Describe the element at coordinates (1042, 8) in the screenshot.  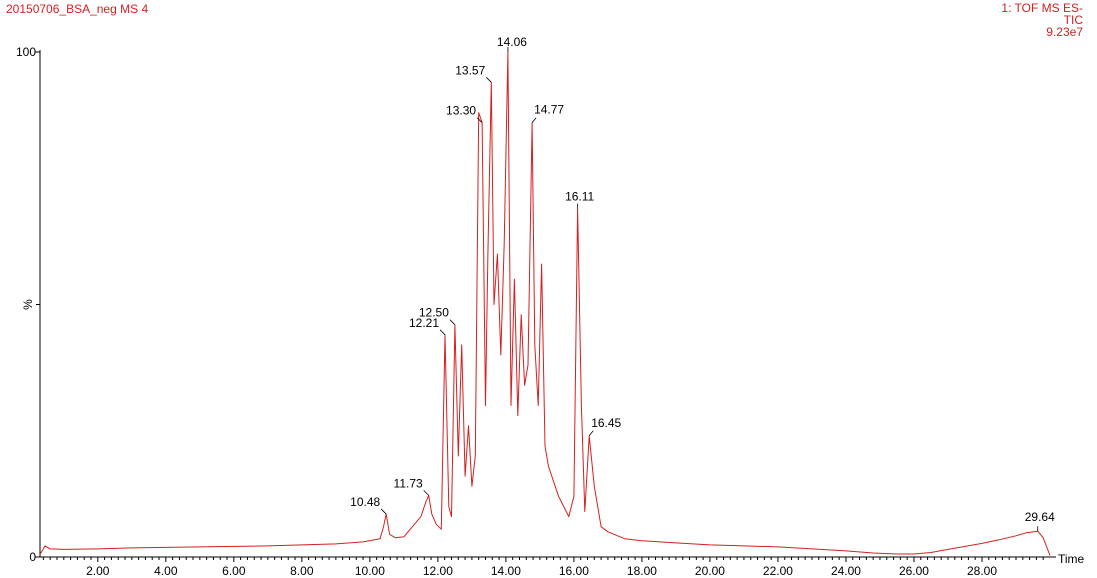
I see `scan-function: 1: TOF MS ES-` at that location.